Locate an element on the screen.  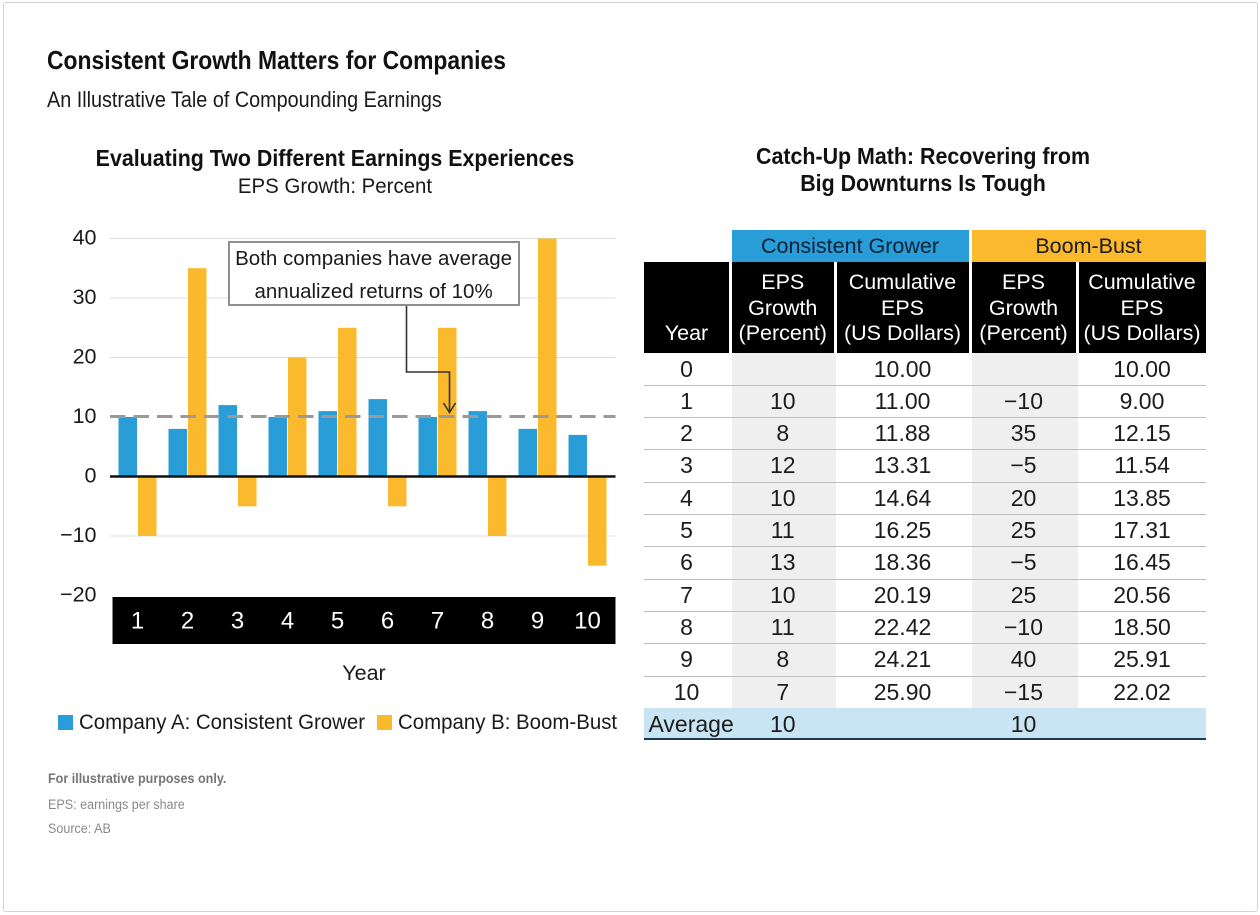
svg-text: 30 is located at coordinates (85, 297).